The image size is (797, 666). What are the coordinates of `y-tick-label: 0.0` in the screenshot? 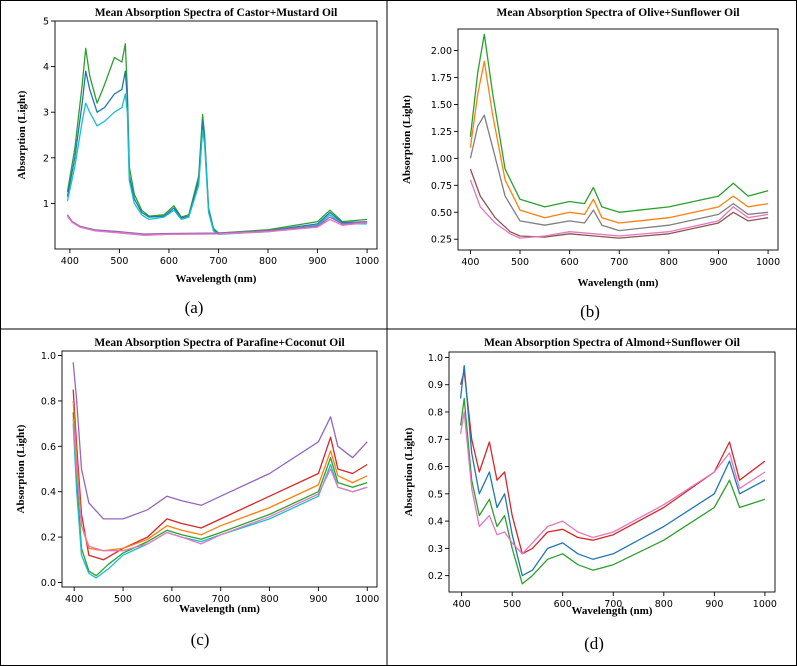 It's located at (48, 583).